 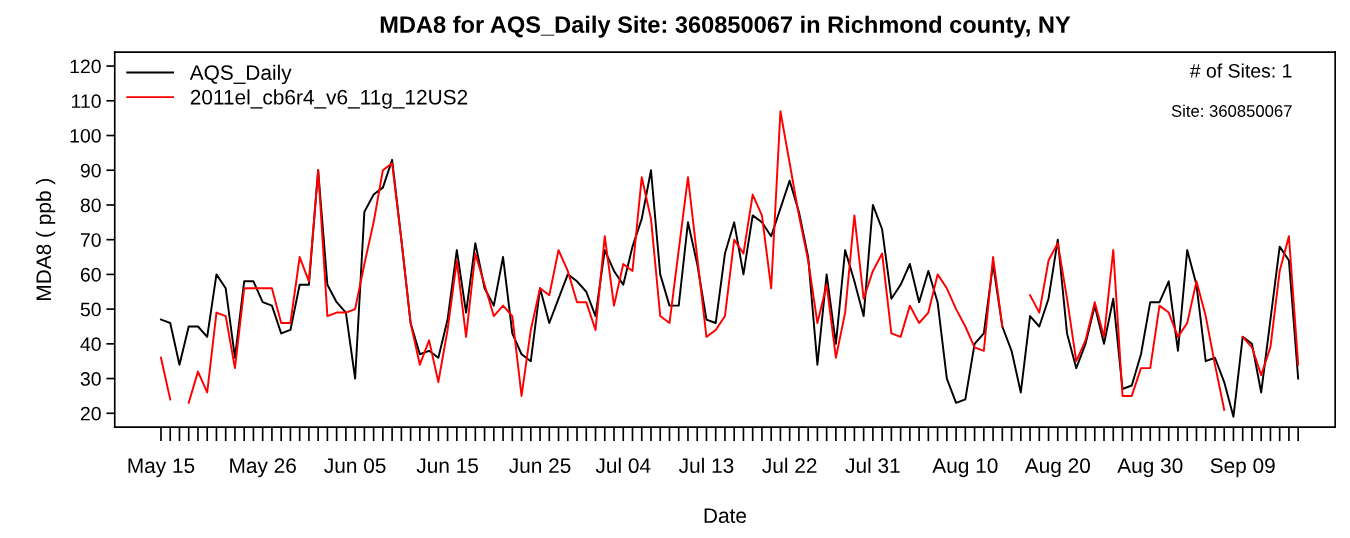 I want to click on annotation: Site: 360850067, so click(x=1231, y=110).